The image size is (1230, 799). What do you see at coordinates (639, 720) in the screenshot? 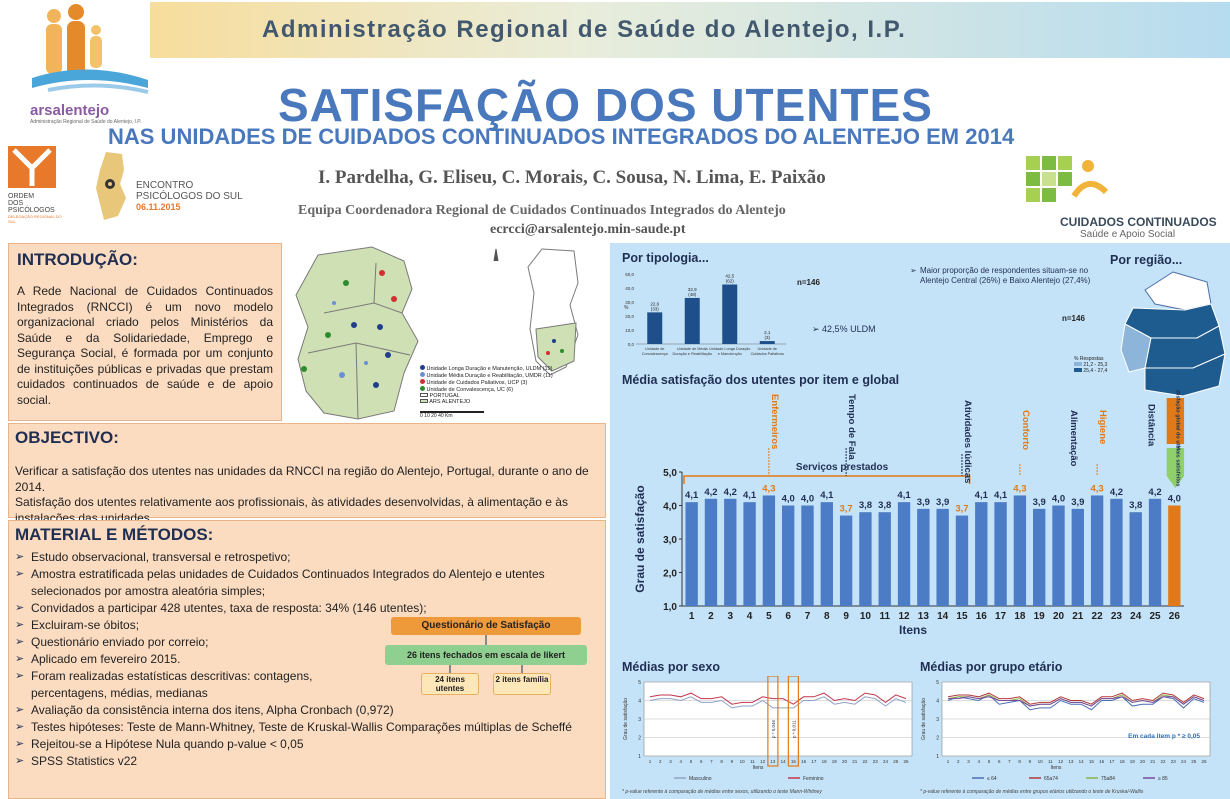
I see `sex-y-tick: 3` at bounding box center [639, 720].